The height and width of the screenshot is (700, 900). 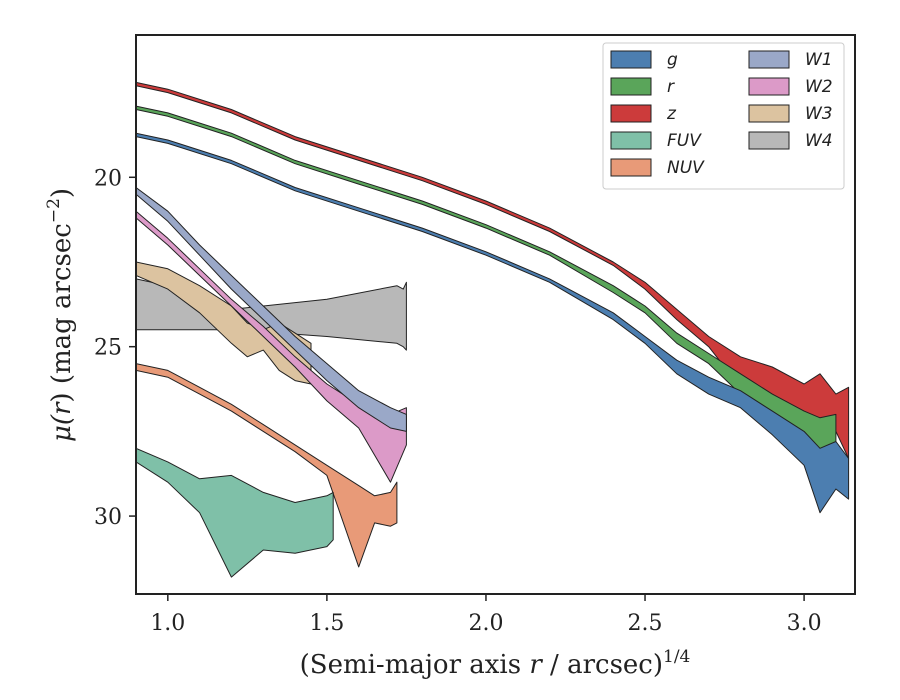 I want to click on legend-swatch-nuv, so click(x=631, y=167).